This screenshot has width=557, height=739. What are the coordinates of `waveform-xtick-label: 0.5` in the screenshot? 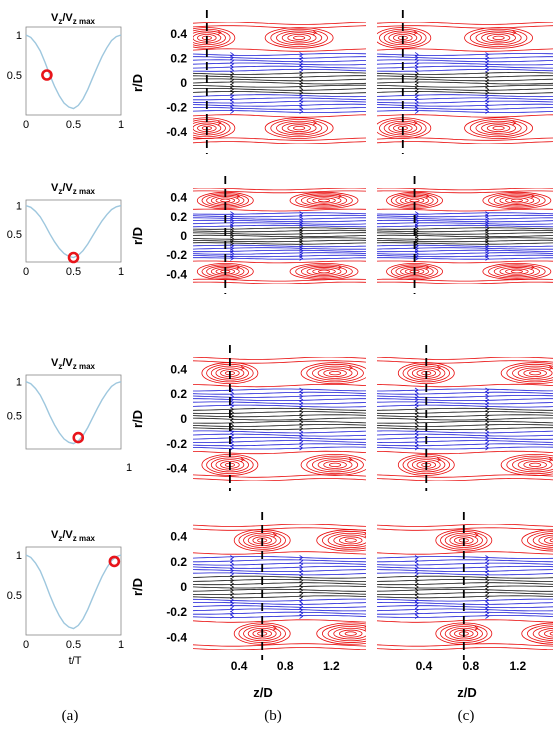 It's located at (73, 272).